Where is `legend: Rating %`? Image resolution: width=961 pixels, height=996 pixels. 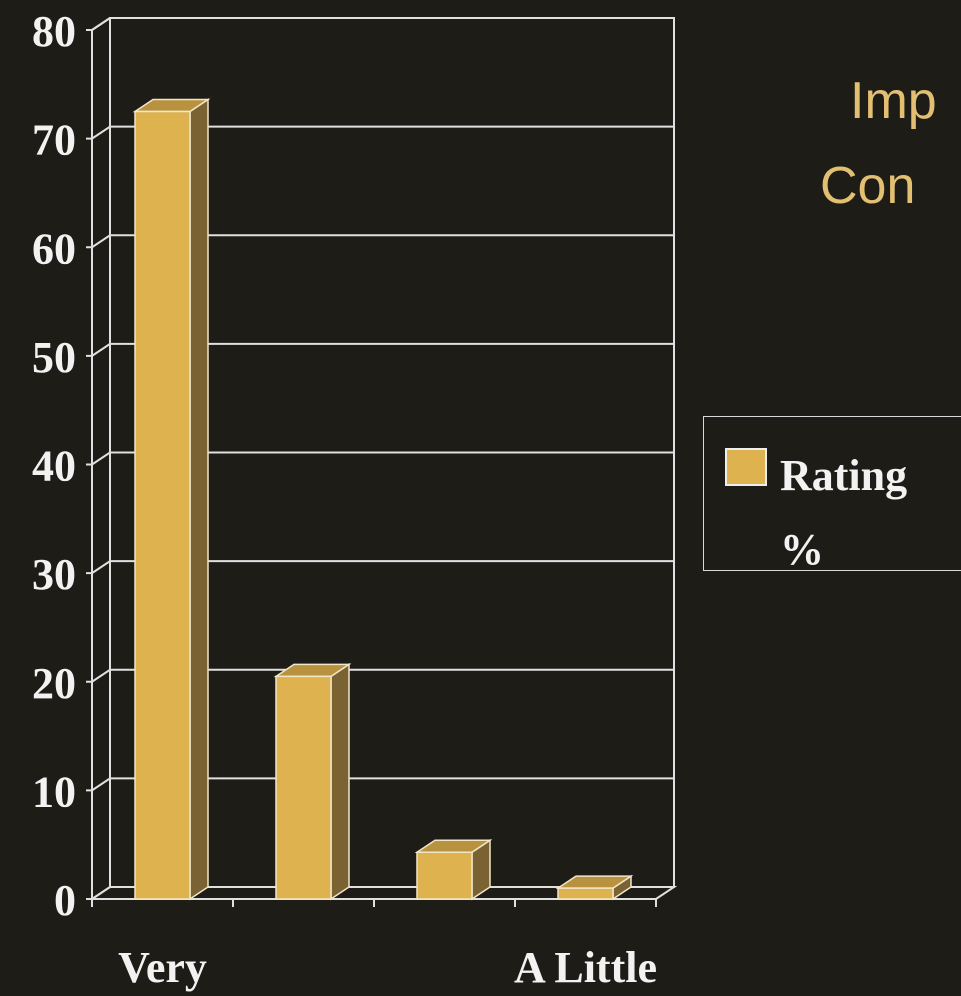
legend: Rating % is located at coordinates (832, 495).